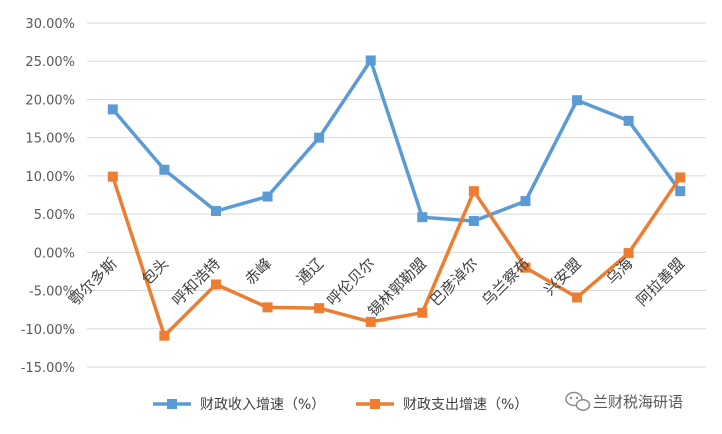 The height and width of the screenshot is (434, 722). What do you see at coordinates (620, 271) in the screenshot?
I see `category-label: 乌海` at bounding box center [620, 271].